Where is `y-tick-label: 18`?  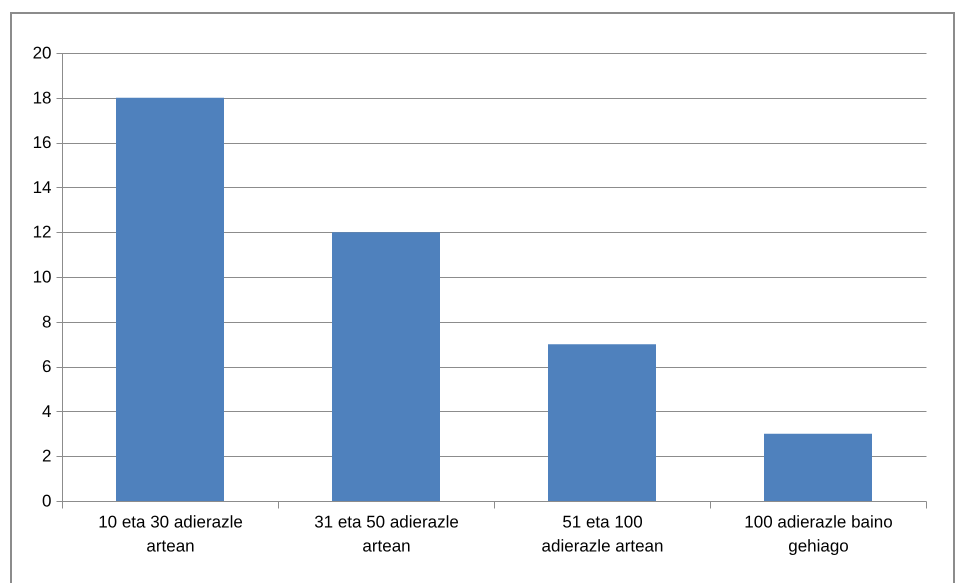 y-tick-label: 18 is located at coordinates (42, 98).